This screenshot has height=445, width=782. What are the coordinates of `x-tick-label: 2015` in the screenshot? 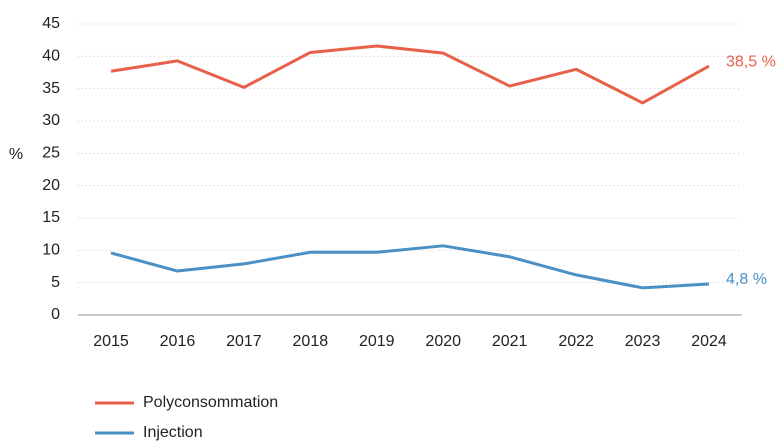 It's located at (111, 341).